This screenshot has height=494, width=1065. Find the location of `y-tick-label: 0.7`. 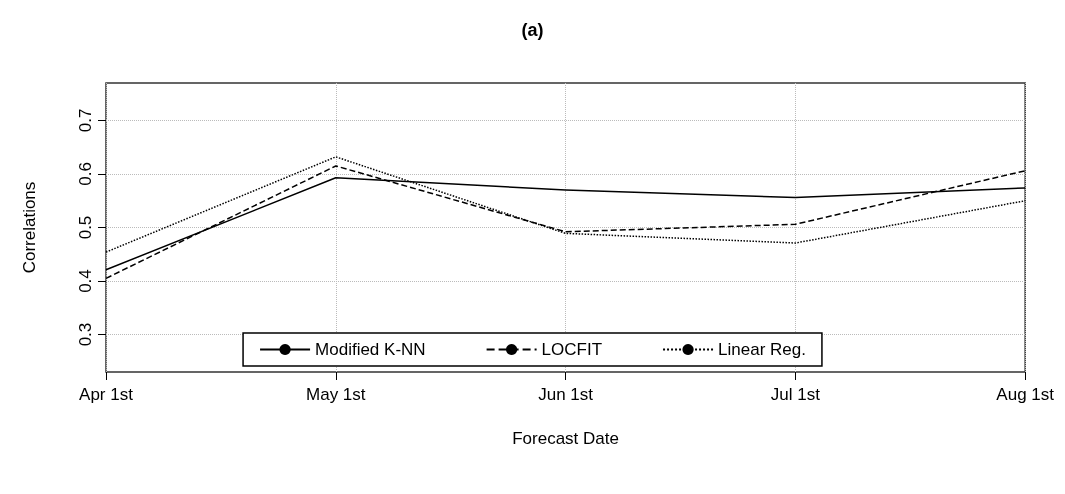

y-tick-label: 0.7 is located at coordinates (85, 120).